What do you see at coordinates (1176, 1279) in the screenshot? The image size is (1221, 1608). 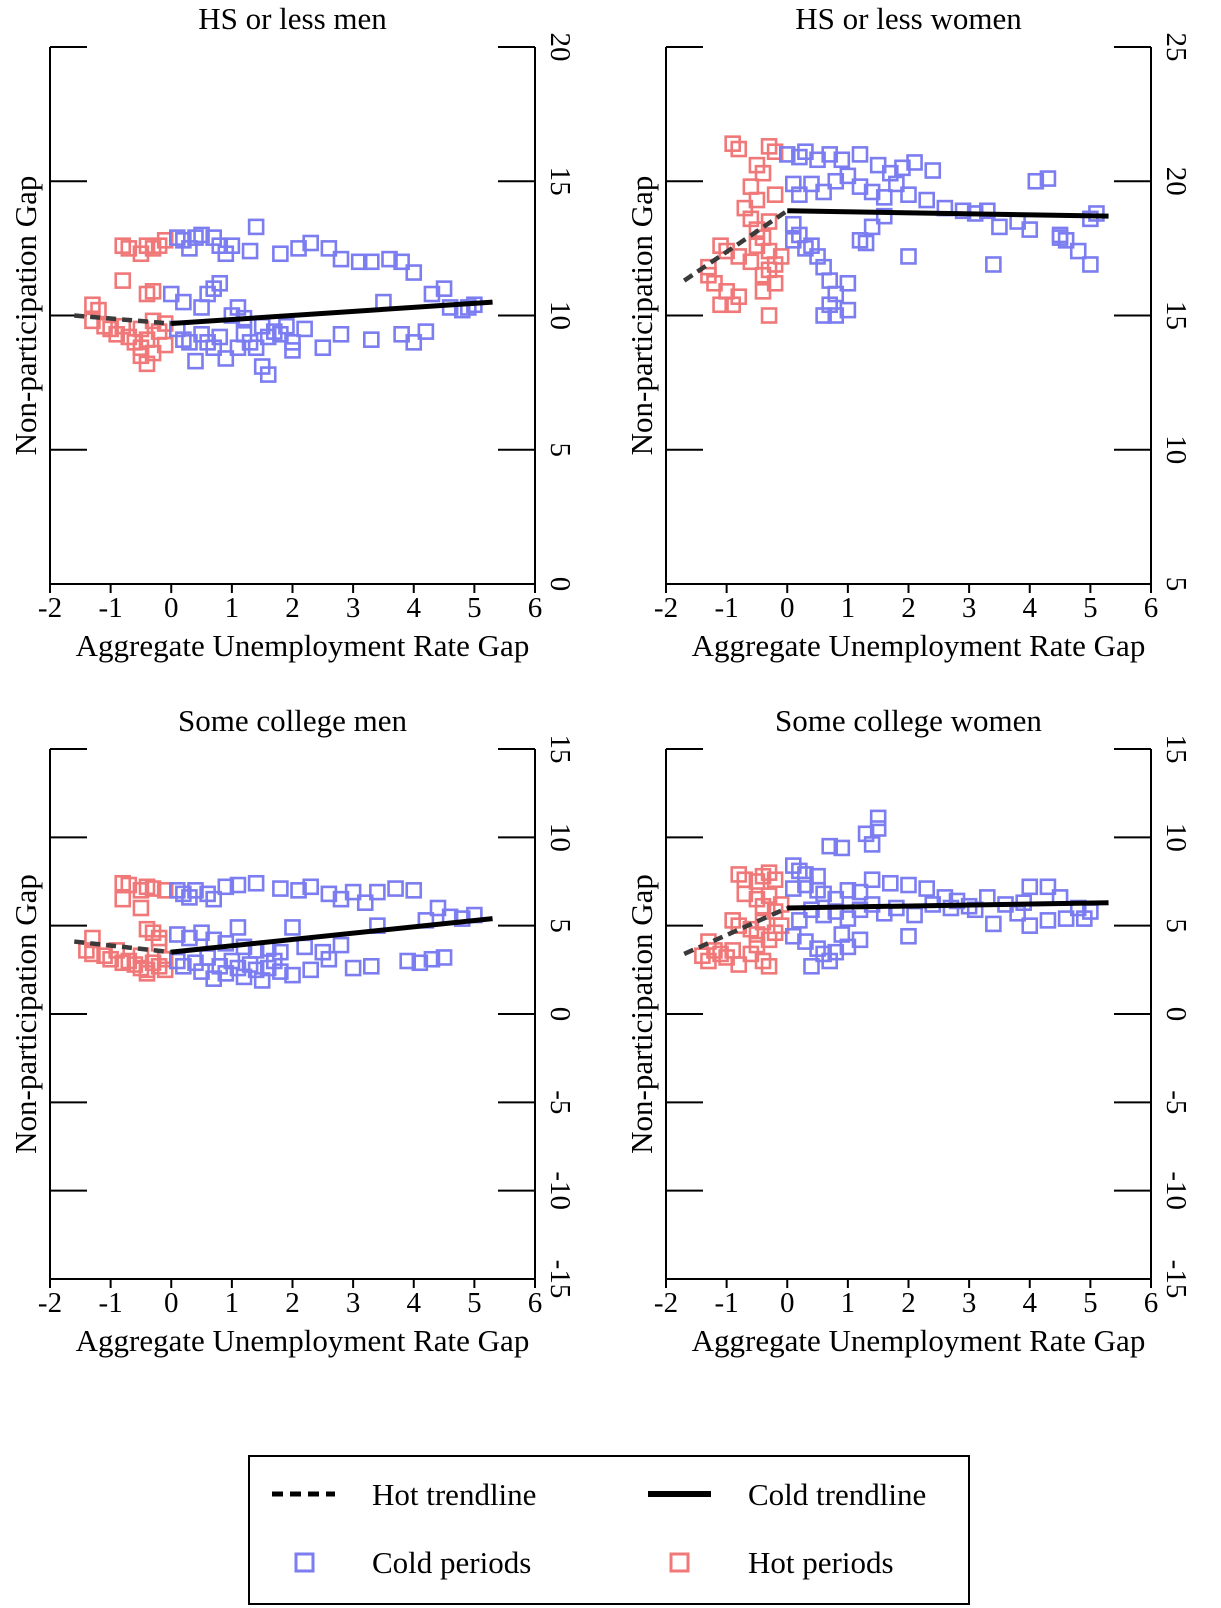 I see `y-tick-label: -15` at bounding box center [1176, 1279].